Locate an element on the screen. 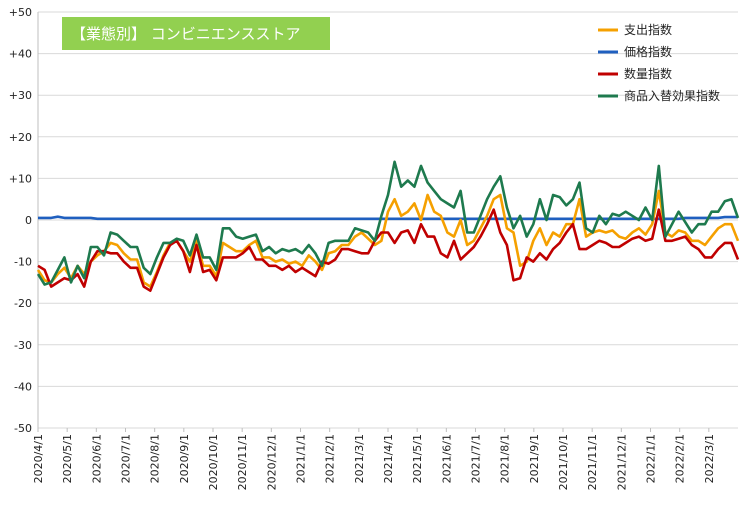 This screenshot has width=743, height=509. y-tick-label: +10 is located at coordinates (20, 178).